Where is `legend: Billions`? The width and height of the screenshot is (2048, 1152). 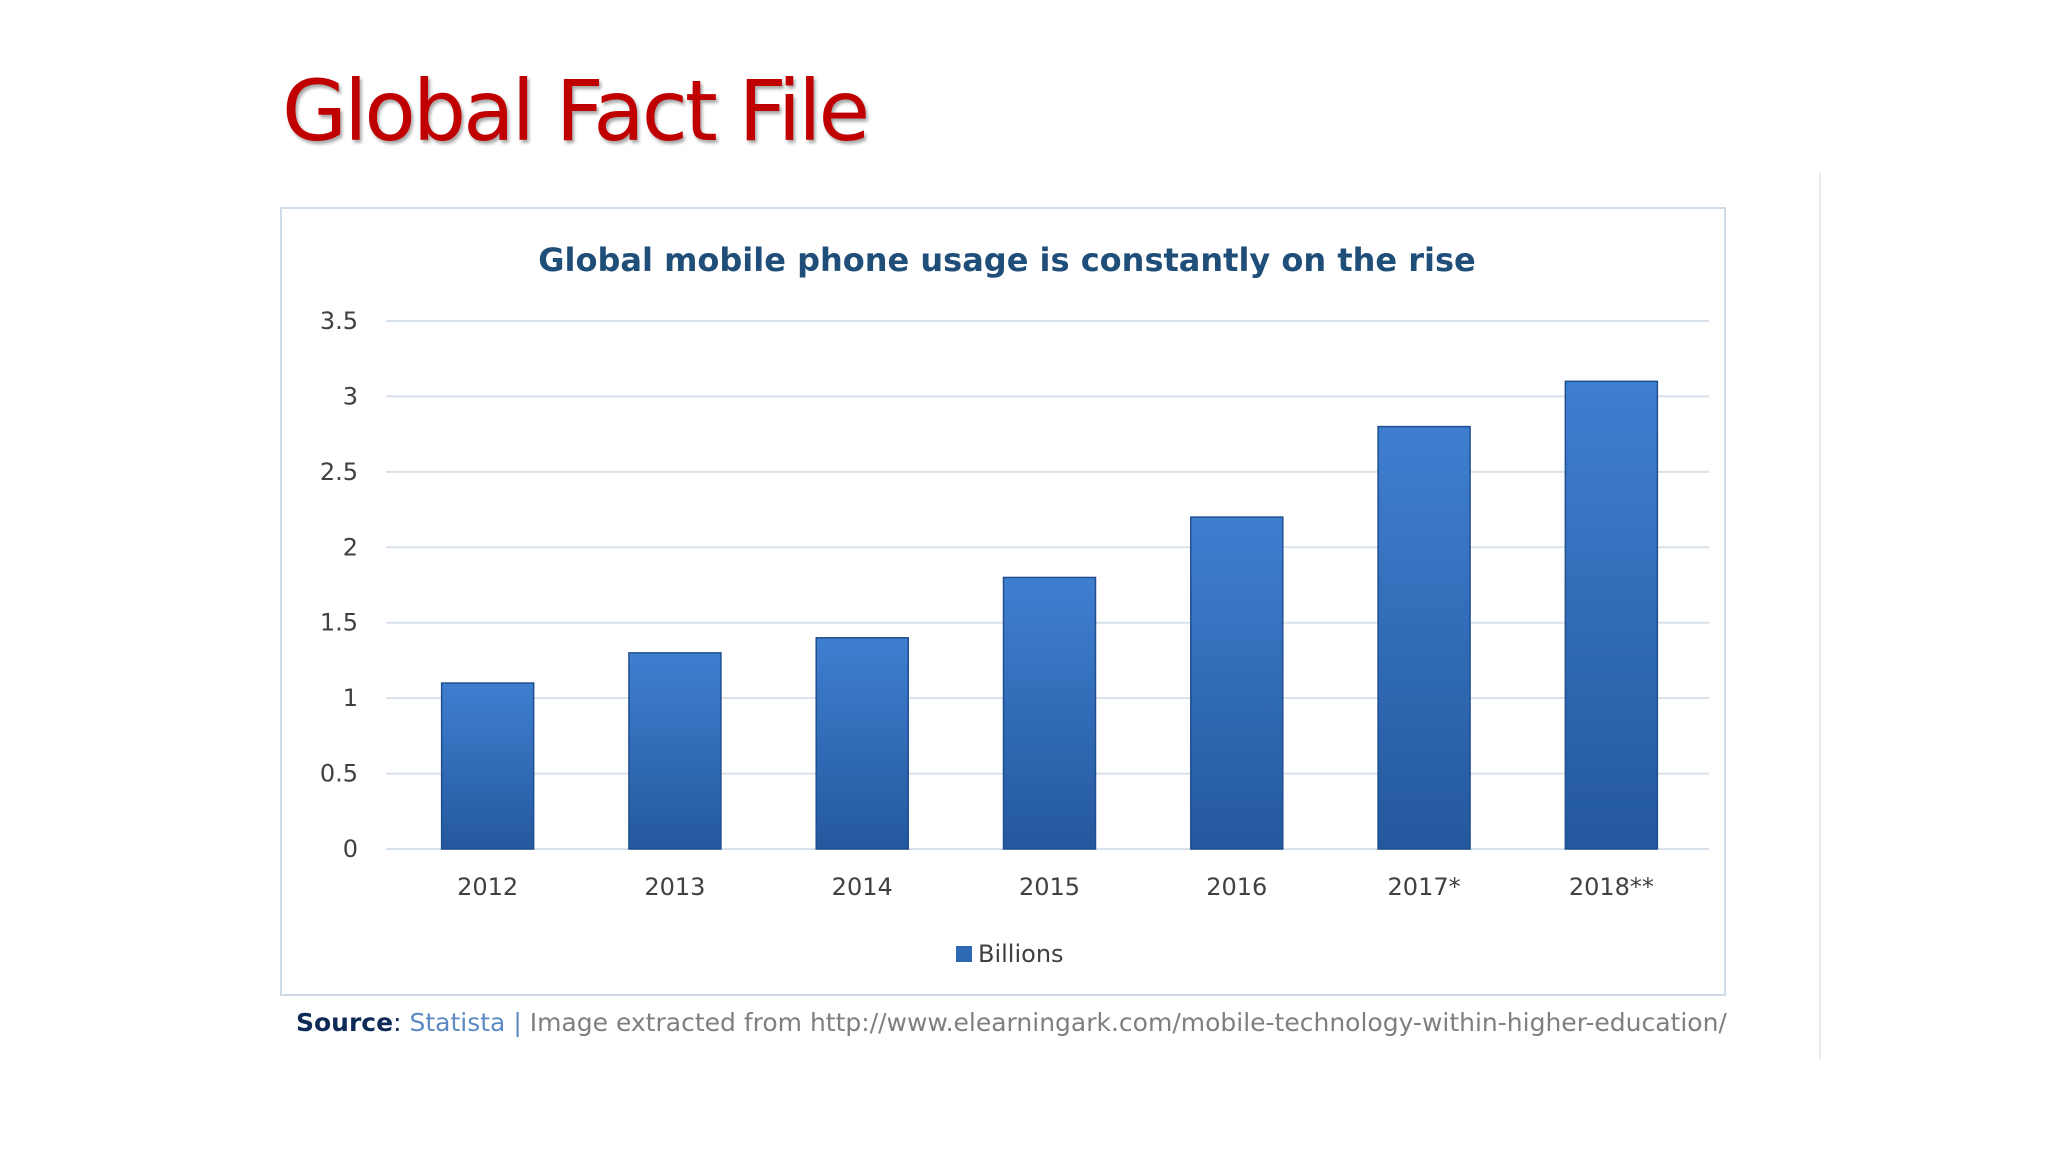
legend: Billions is located at coordinates (1010, 954).